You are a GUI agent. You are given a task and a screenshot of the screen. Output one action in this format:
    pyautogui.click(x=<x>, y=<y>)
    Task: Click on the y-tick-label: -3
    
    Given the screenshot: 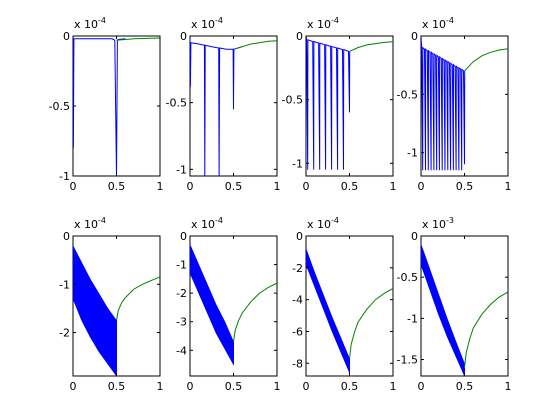 What is the action you would take?
    pyautogui.click(x=181, y=322)
    